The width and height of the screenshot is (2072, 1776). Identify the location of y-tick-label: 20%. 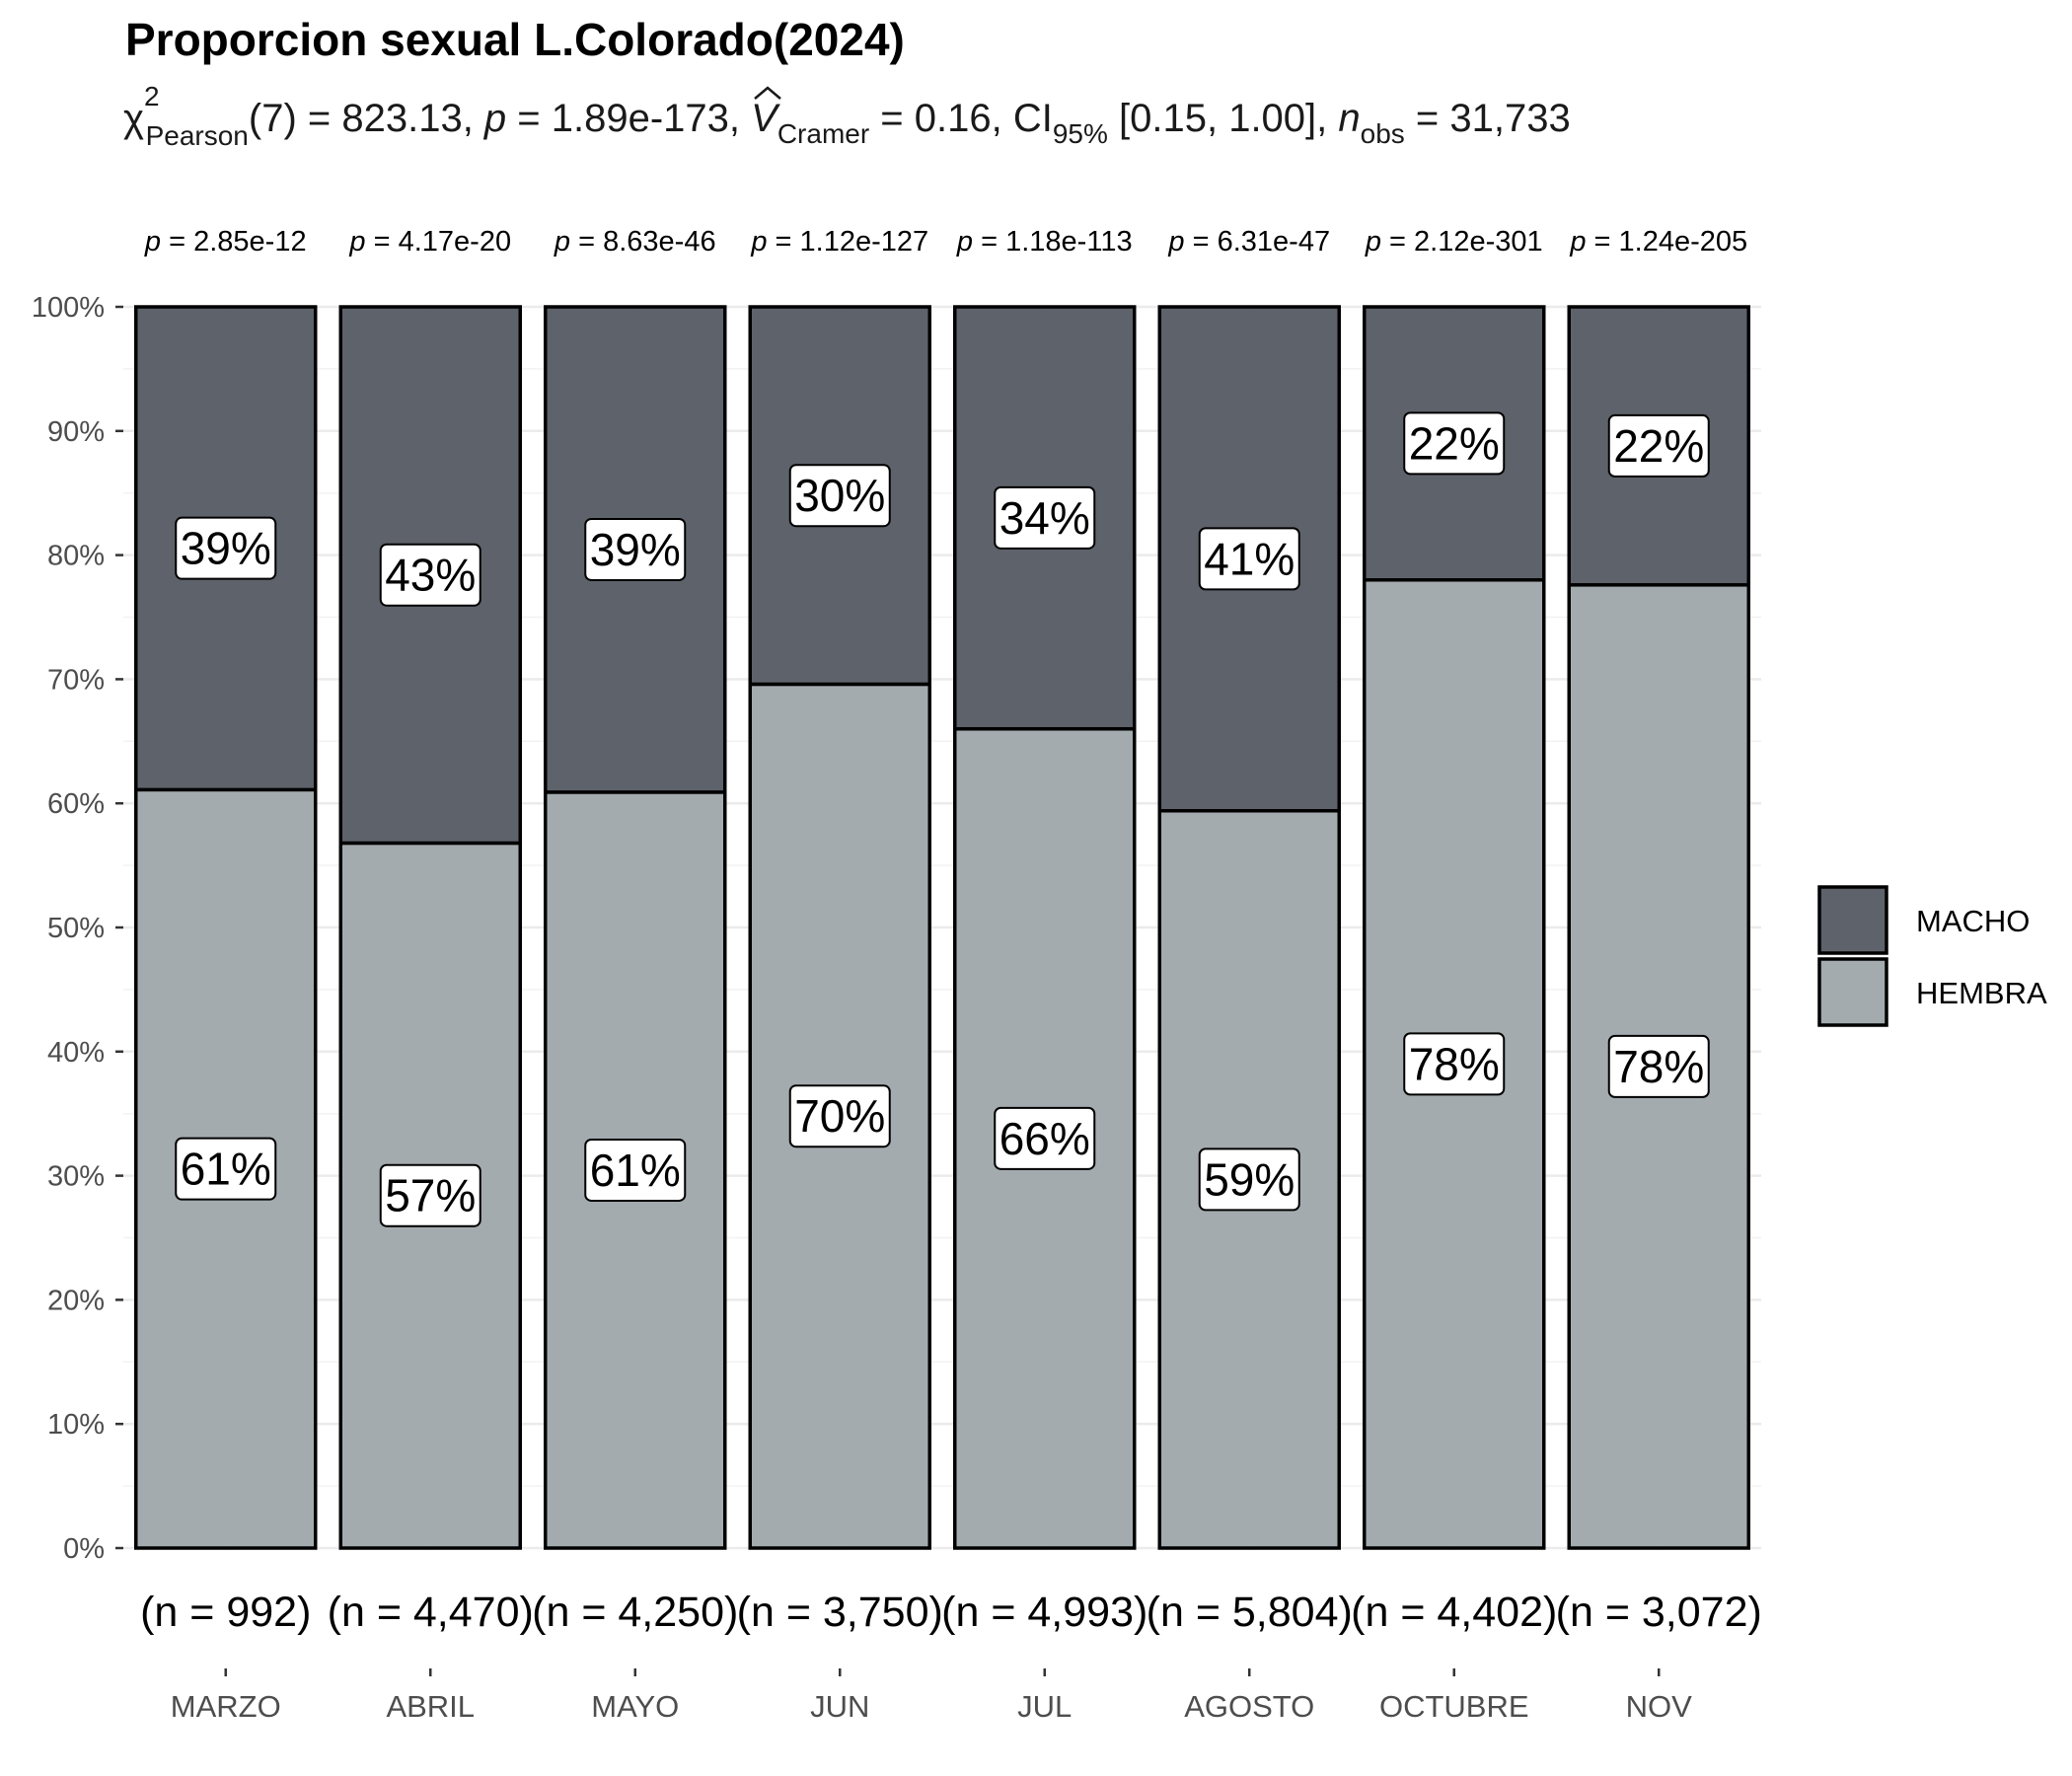
(76, 1300).